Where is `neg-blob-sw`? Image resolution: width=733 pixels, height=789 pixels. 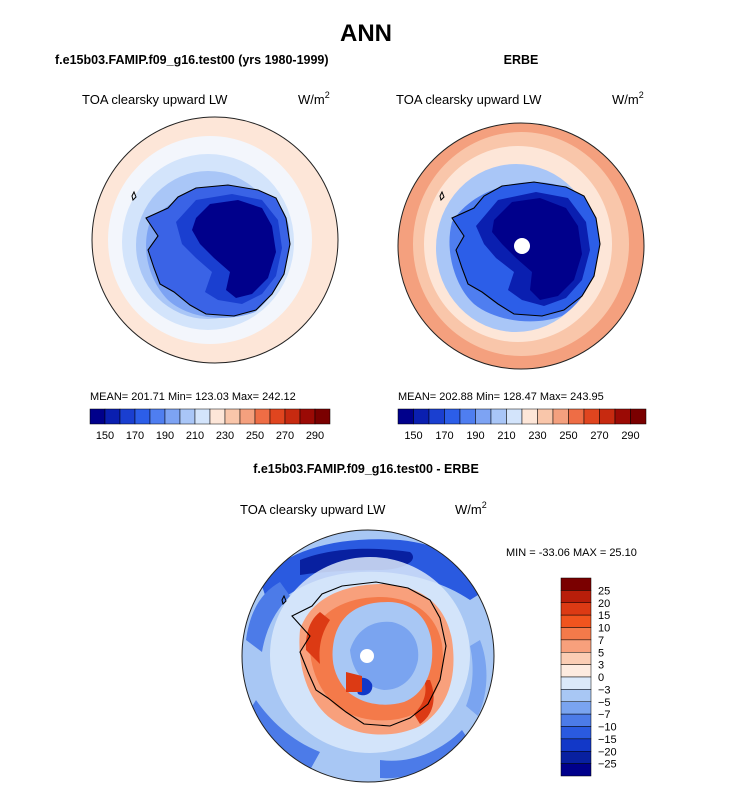 neg-blob-sw is located at coordinates (283, 735).